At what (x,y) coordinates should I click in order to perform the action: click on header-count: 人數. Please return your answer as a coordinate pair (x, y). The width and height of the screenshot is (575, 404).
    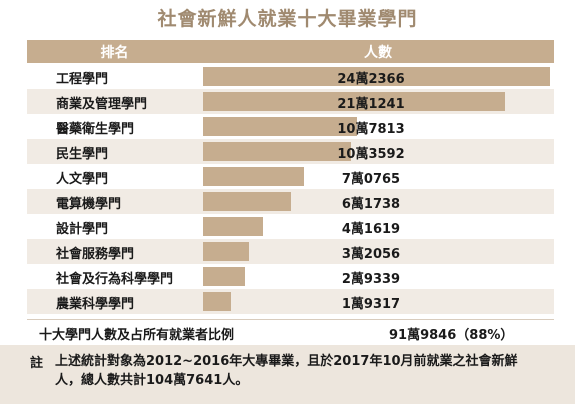
    Looking at the image, I should click on (378, 53).